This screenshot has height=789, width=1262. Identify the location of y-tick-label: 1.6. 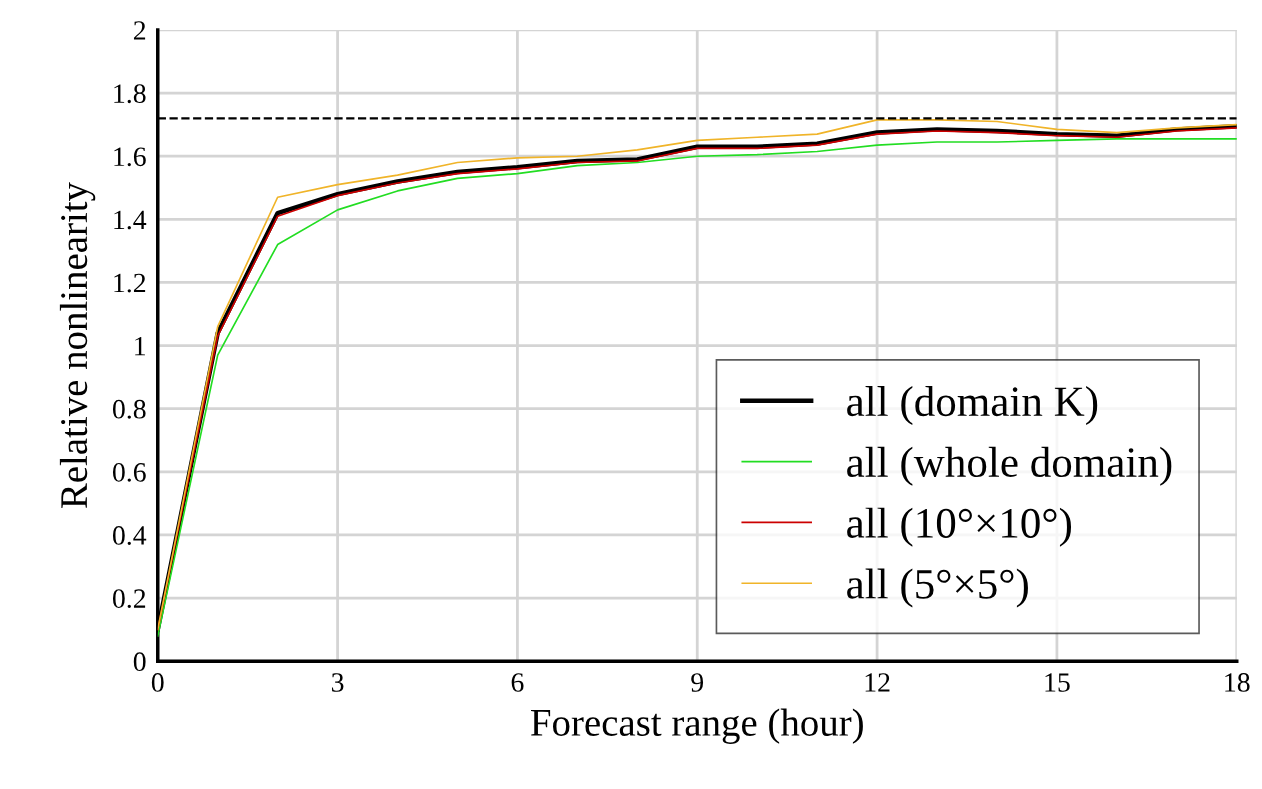
(130, 157).